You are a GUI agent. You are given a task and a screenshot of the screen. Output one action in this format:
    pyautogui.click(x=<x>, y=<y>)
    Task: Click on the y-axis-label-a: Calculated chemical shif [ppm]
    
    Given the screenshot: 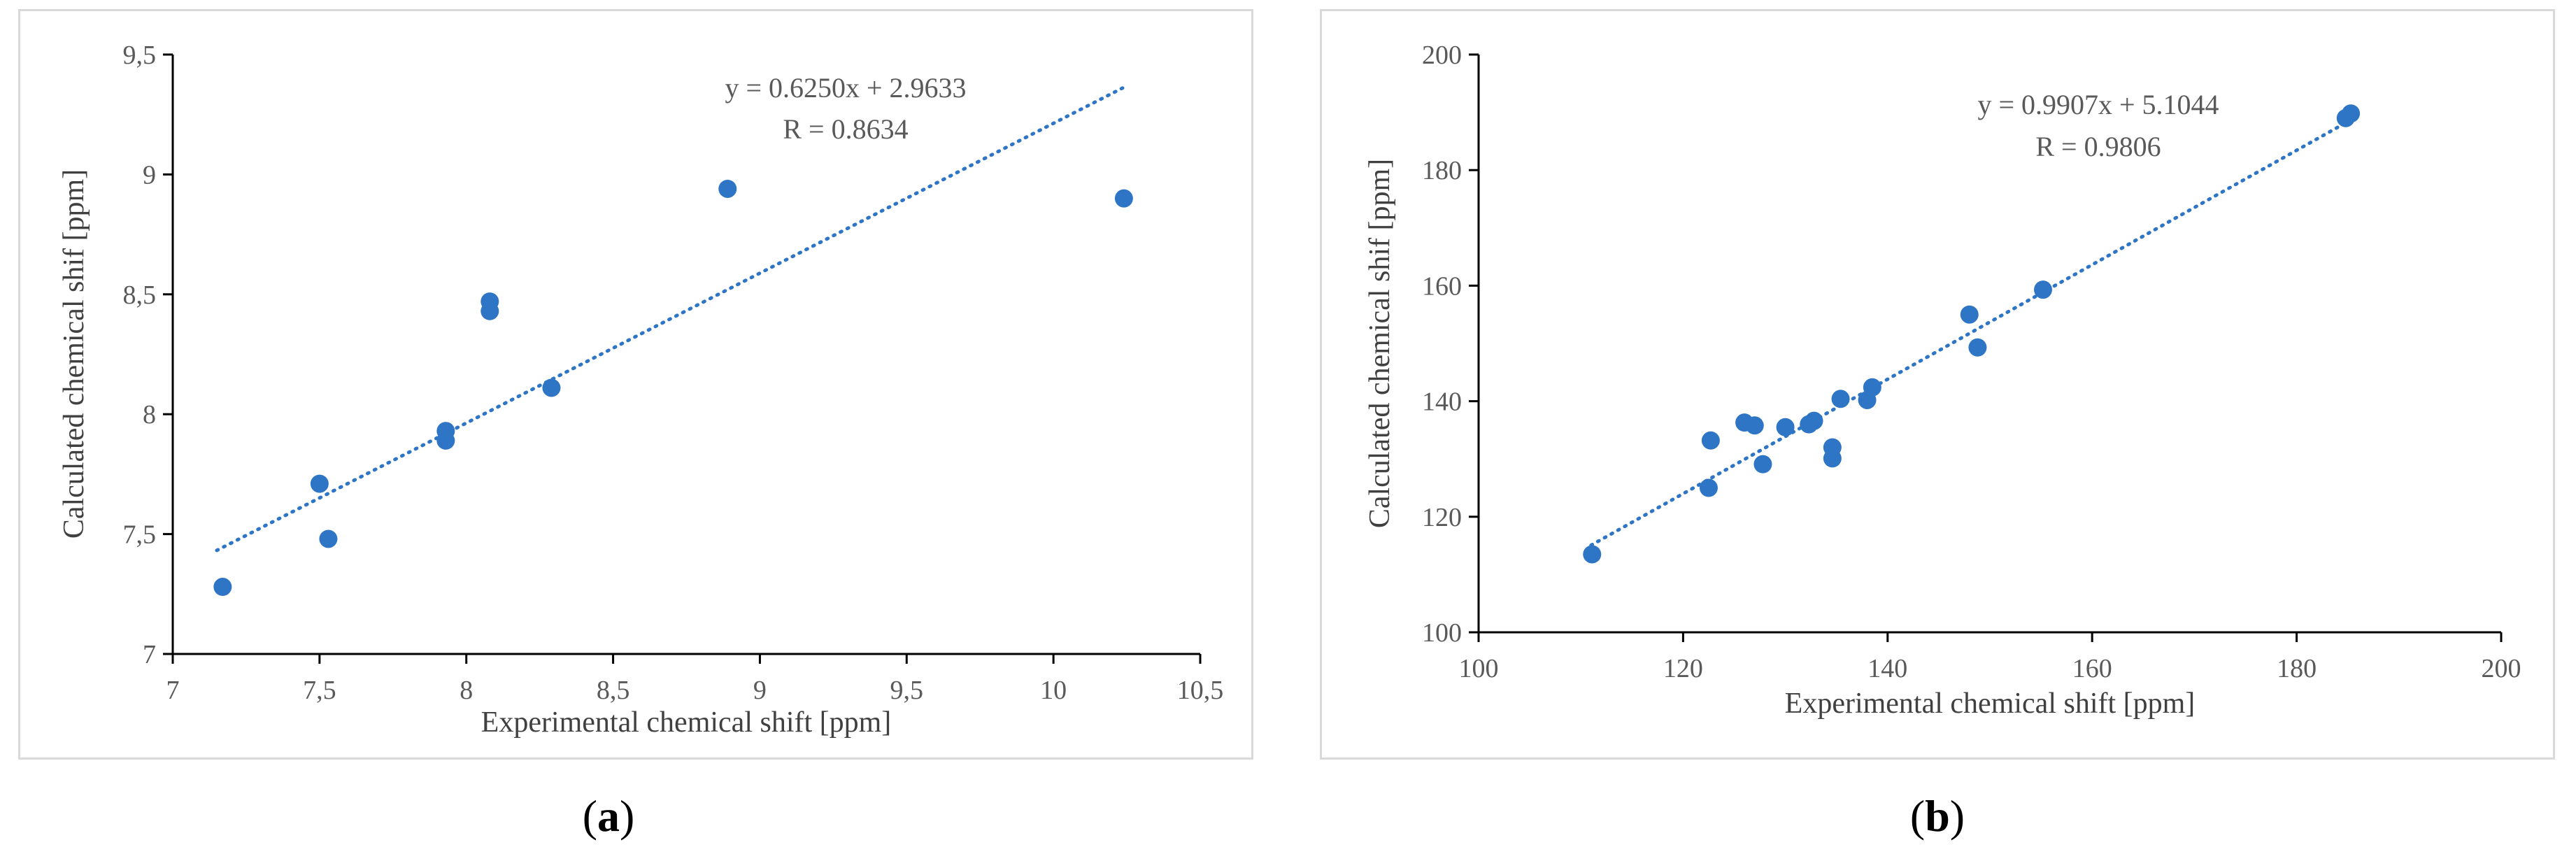 What is the action you would take?
    pyautogui.click(x=74, y=354)
    